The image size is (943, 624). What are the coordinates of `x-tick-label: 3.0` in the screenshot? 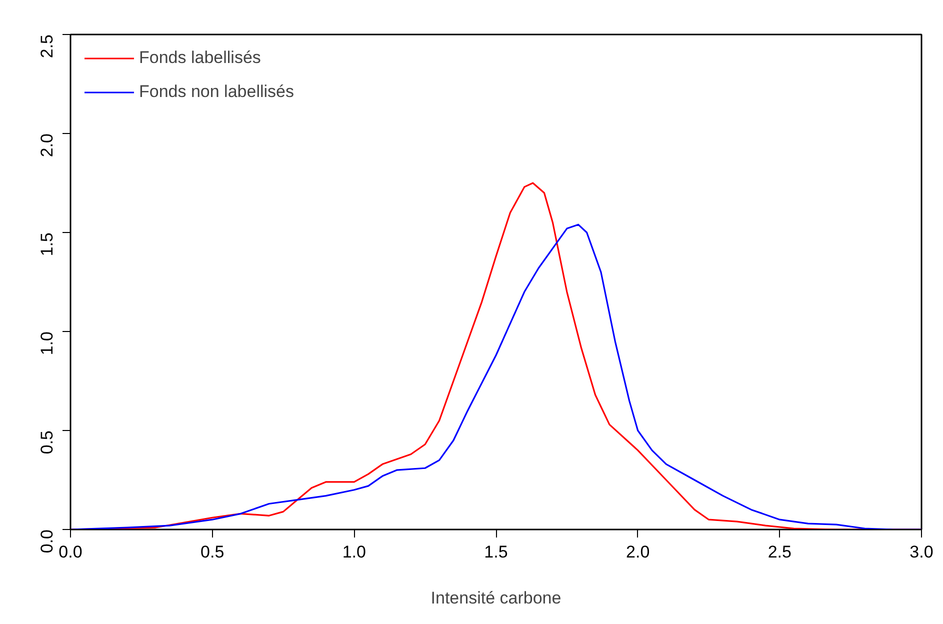 It's located at (922, 552).